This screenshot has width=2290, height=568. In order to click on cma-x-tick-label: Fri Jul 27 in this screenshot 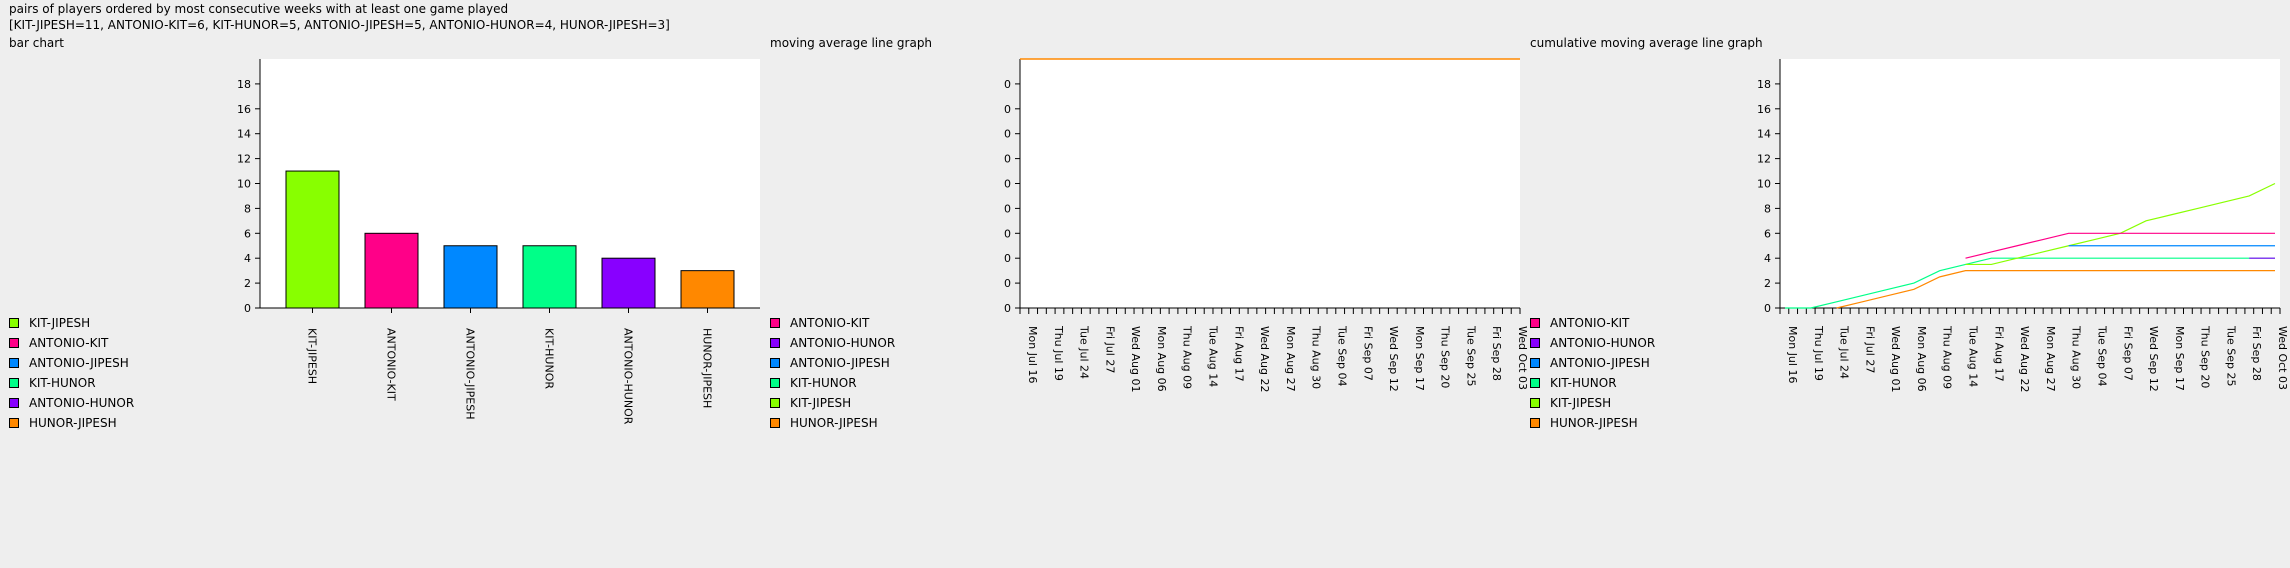, I will do `click(1869, 349)`.